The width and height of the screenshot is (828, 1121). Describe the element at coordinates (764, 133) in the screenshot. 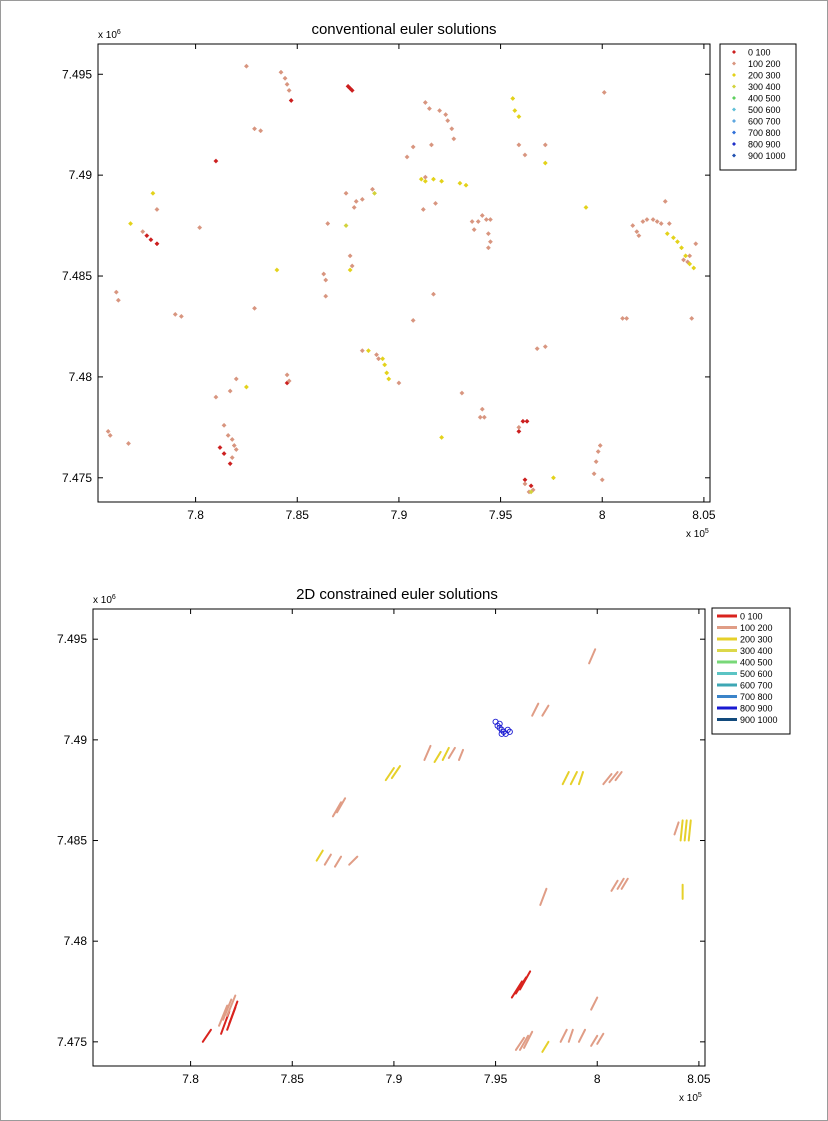

I see `top-legend-label: 700 800` at that location.